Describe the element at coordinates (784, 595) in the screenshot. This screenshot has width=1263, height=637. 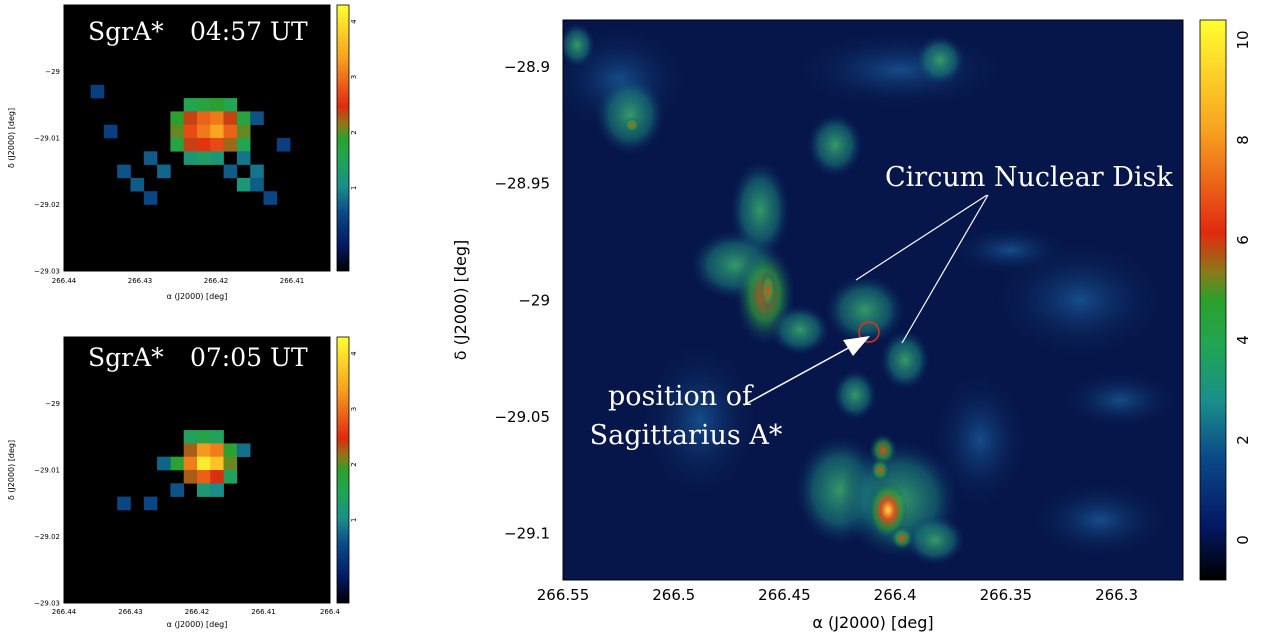
I see `x-tick-label: 266.45` at that location.